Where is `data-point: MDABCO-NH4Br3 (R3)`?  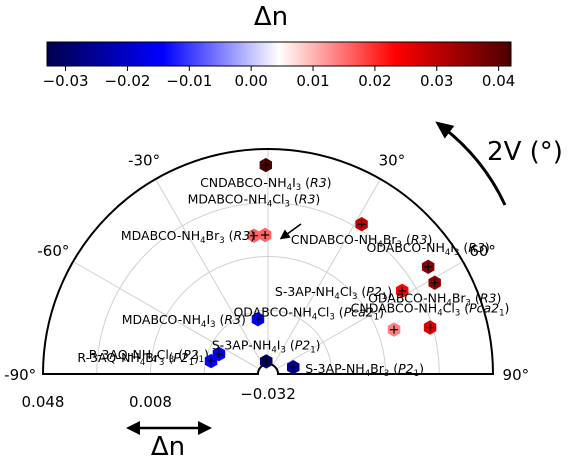 data-point: MDABCO-NH4Br3 (R3) is located at coordinates (196, 236).